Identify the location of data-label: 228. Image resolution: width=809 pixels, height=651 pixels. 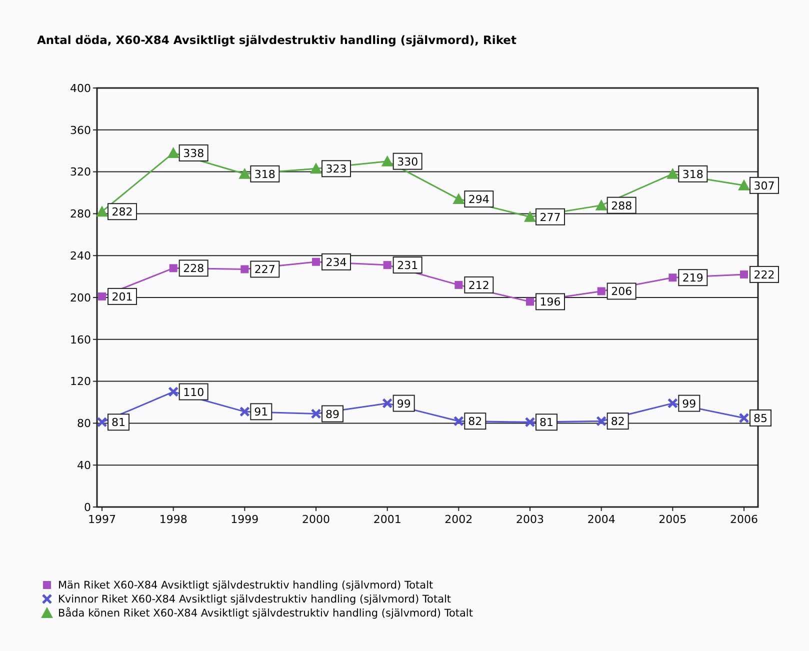
(193, 269).